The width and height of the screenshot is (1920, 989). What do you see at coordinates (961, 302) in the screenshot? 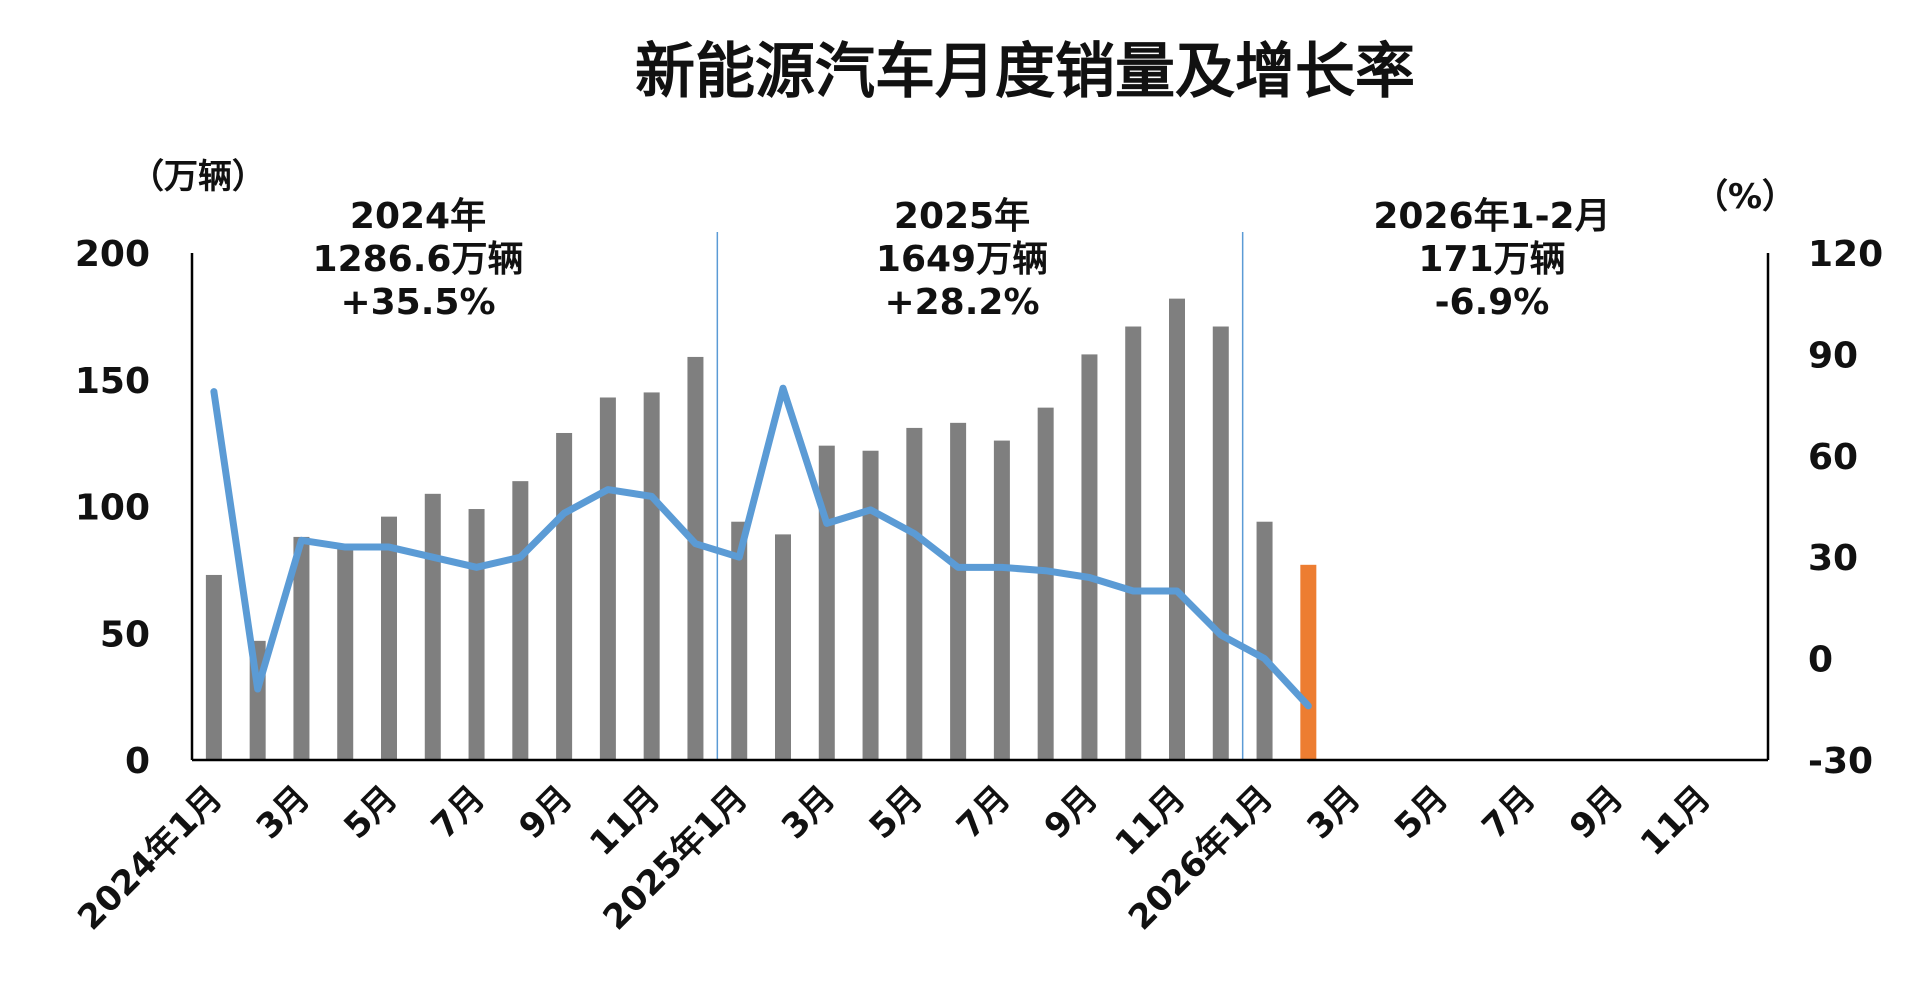
I see `annotation-2-line-3: +28.2%` at bounding box center [961, 302].